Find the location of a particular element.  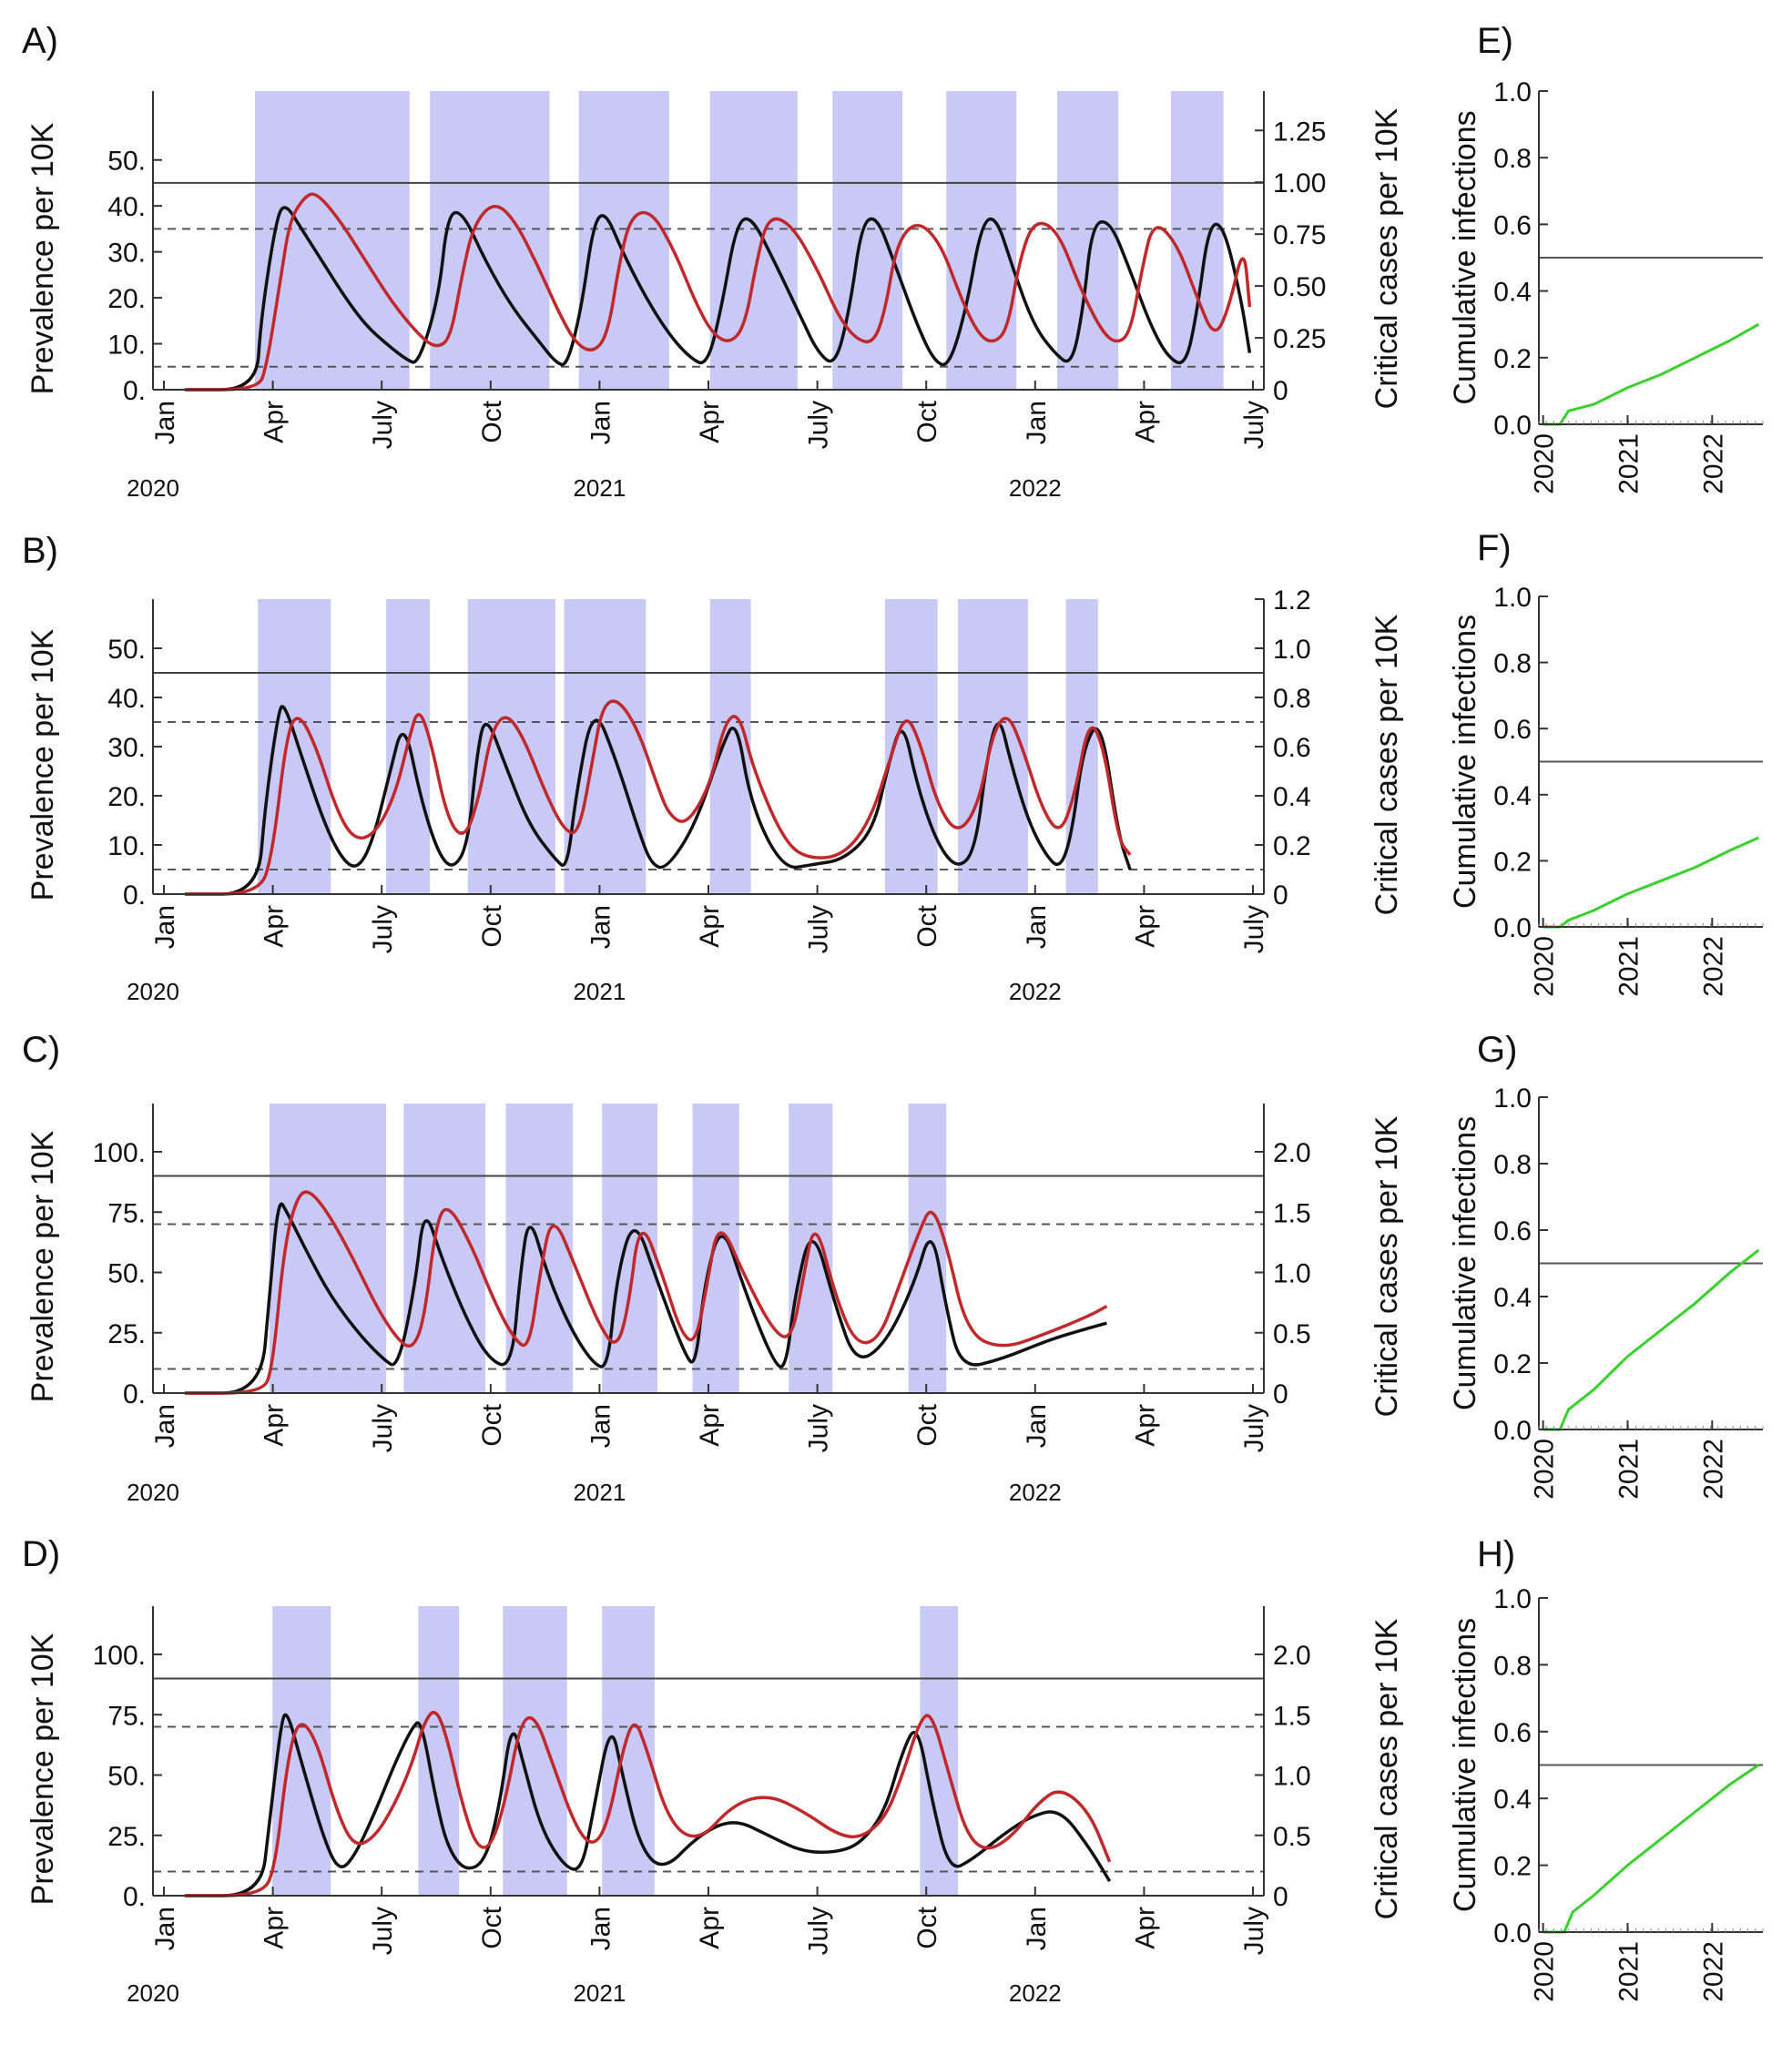

y-right-tick-label: 0.4 is located at coordinates (1292, 797).